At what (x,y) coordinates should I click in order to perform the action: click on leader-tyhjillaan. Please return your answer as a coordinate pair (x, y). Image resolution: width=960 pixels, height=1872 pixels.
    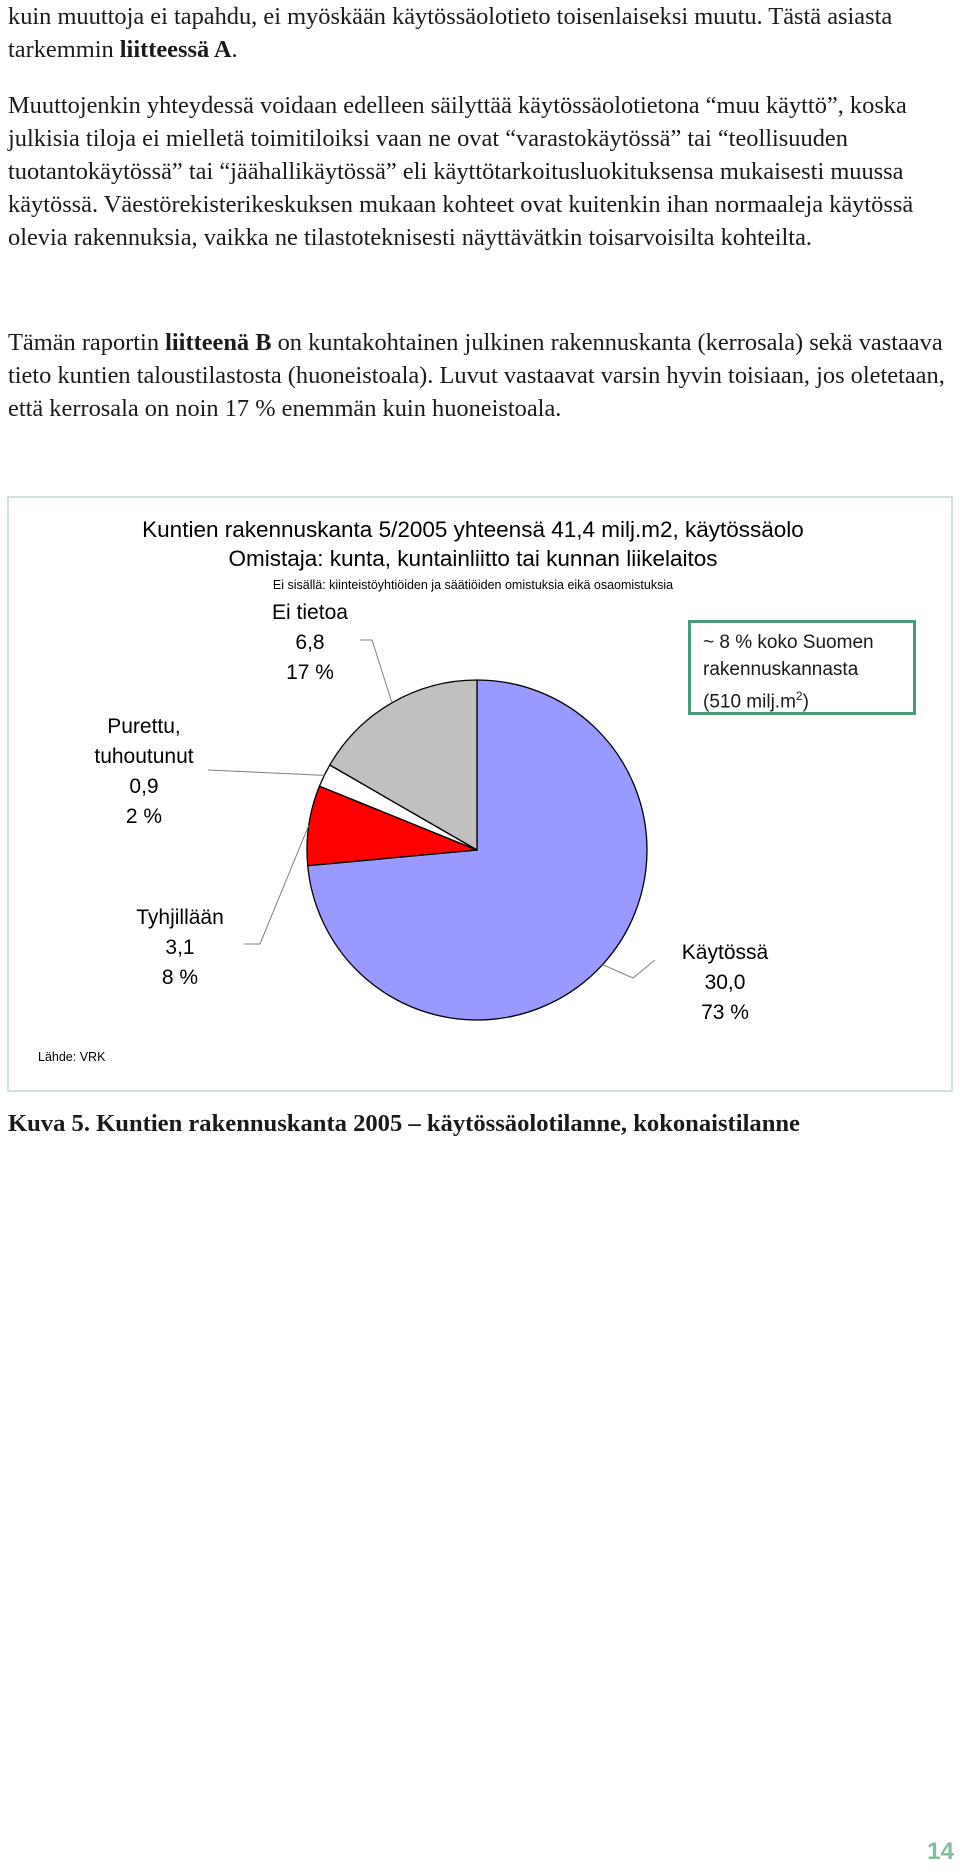
    Looking at the image, I should click on (277, 885).